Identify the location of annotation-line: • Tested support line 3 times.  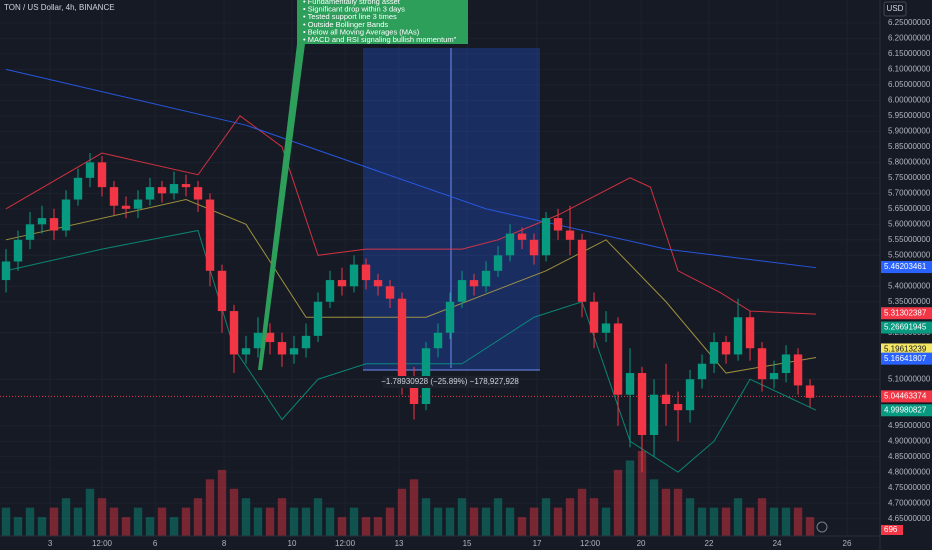
(350, 16).